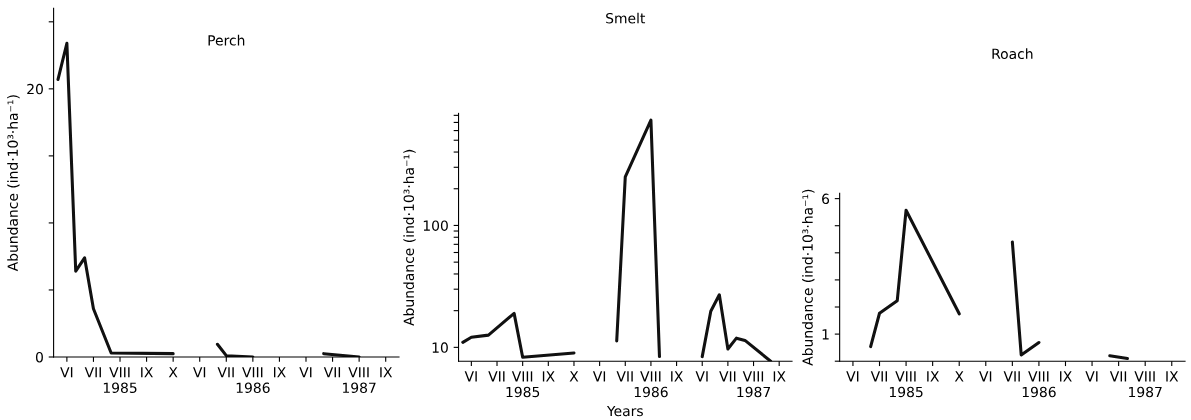 This screenshot has width=1191, height=420. What do you see at coordinates (624, 411) in the screenshot?
I see `x-axis-title: Years` at bounding box center [624, 411].